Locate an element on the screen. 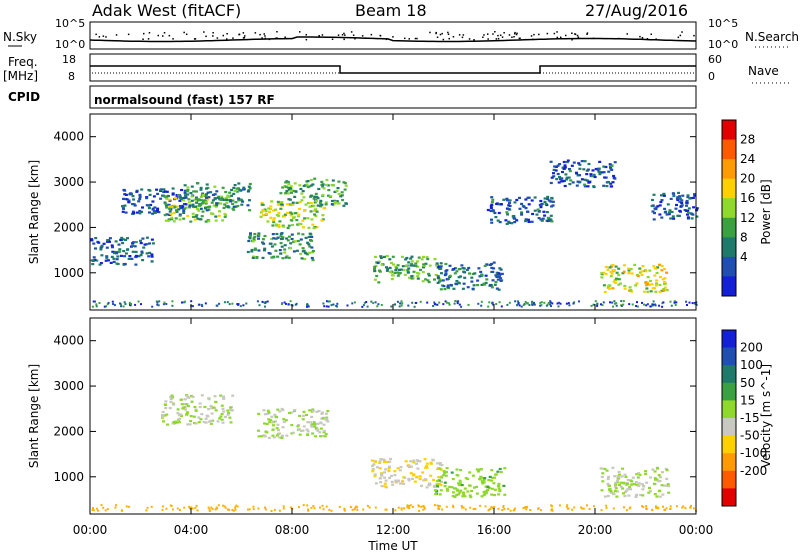  y-tick-label: 2000 is located at coordinates (68, 431).